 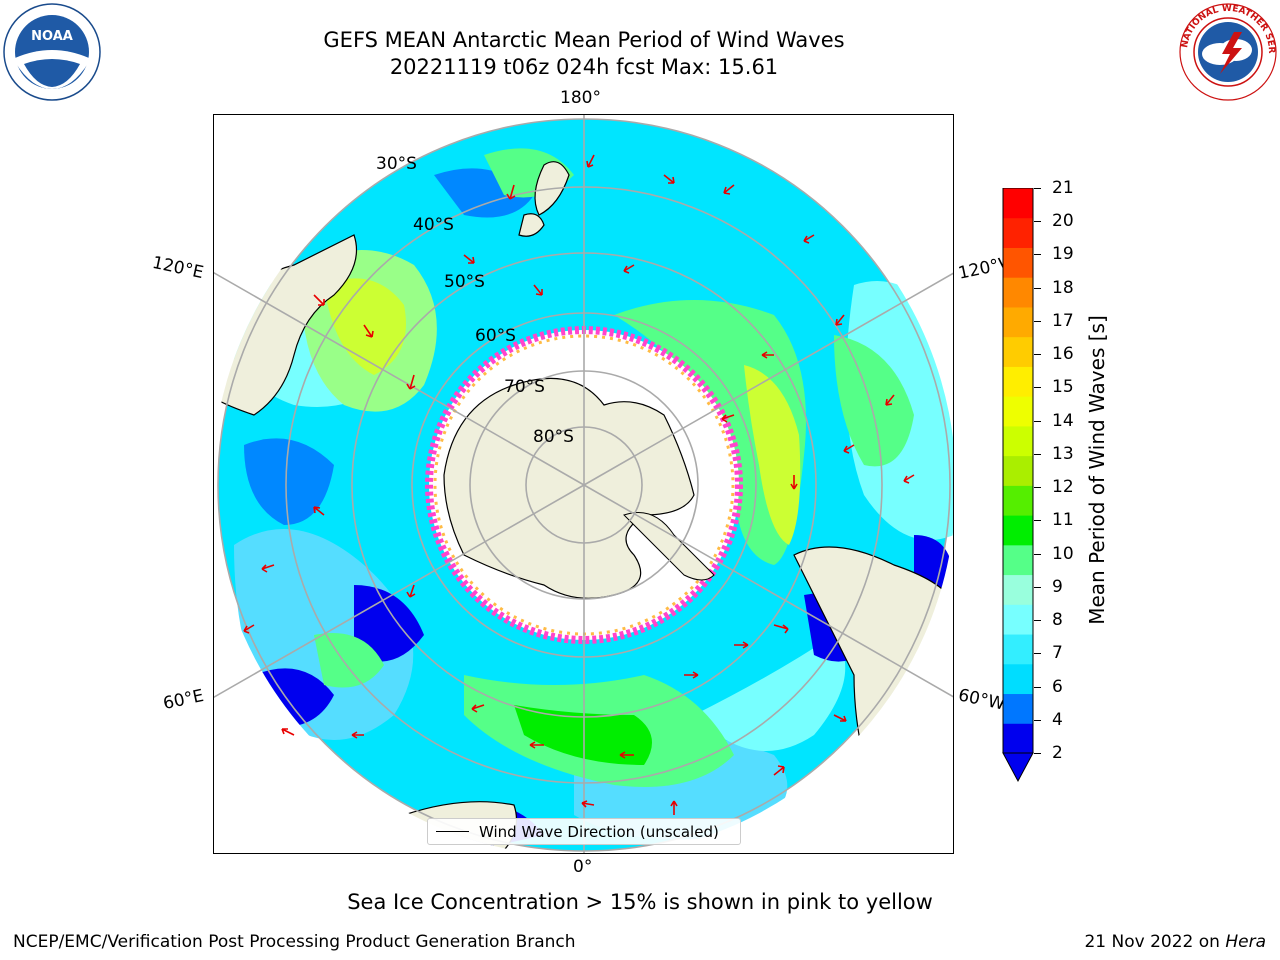 What do you see at coordinates (1227, 51) in the screenshot?
I see `nws-logo: NATIONAL WEATHER SERVICE` at bounding box center [1227, 51].